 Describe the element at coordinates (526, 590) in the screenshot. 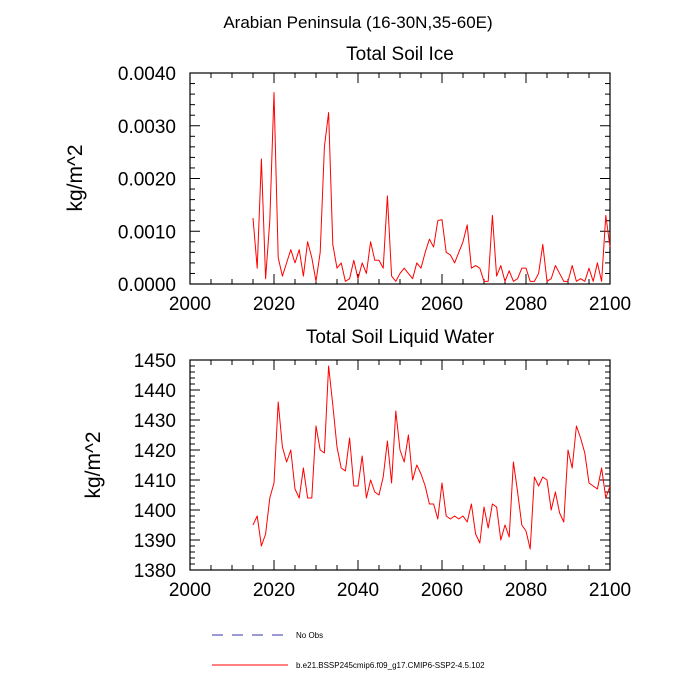

I see `soil-liquid-water-x-tick-label: 2080` at that location.